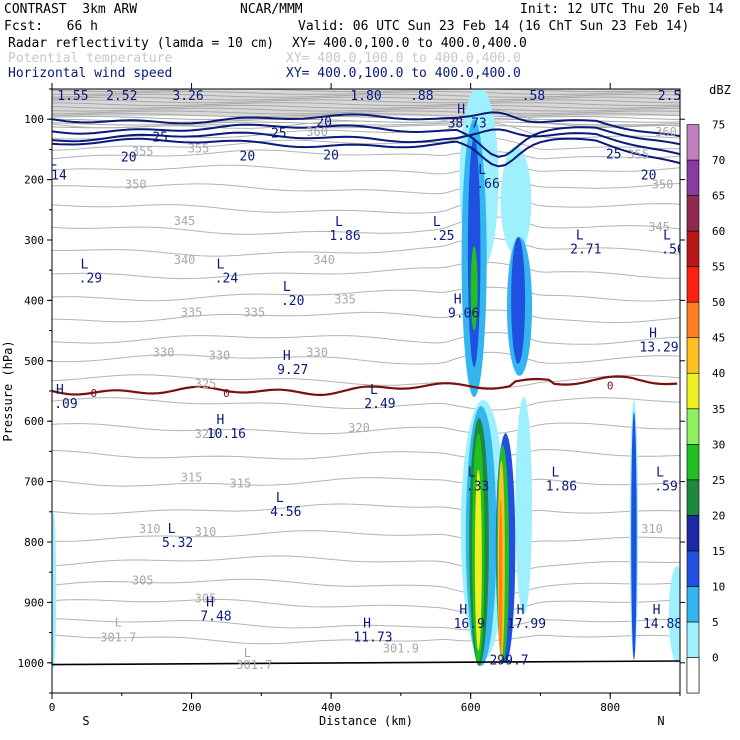 Image resolution: width=740 pixels, height=740 pixels. Describe the element at coordinates (34, 421) in the screenshot. I see `y-tick-label: 600` at that location.